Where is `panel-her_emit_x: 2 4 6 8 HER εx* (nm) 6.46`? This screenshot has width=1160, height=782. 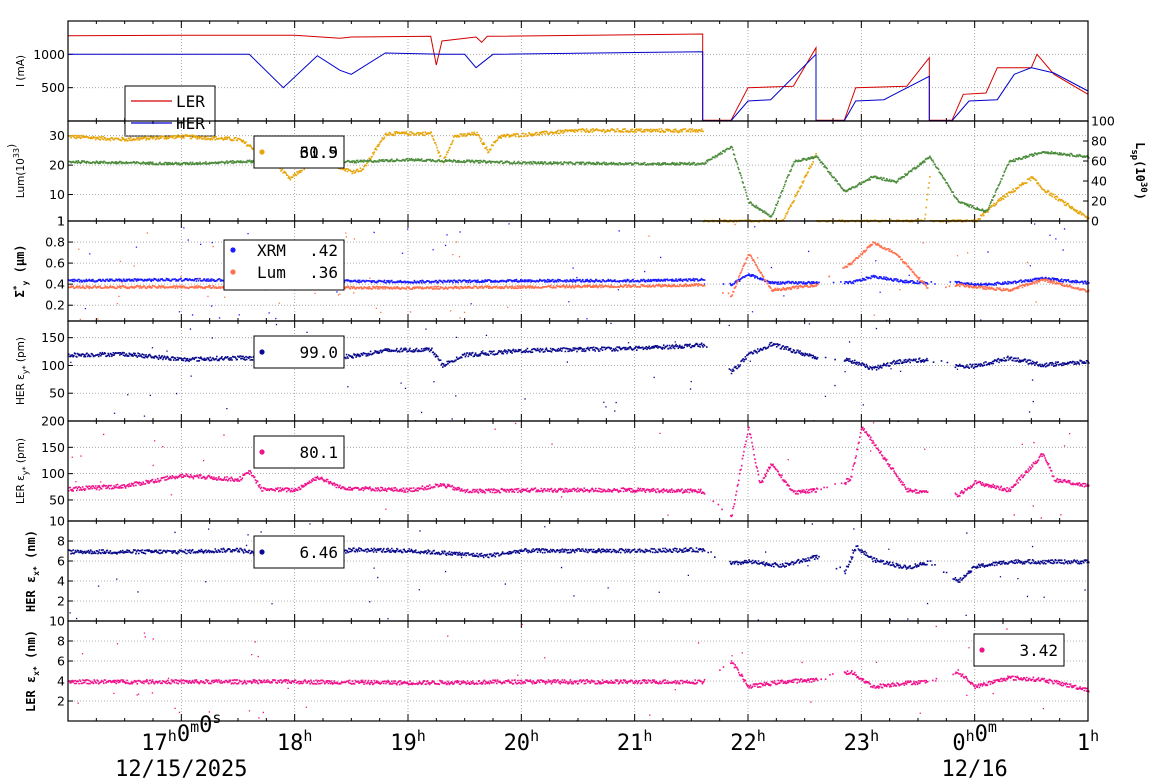 panel-her_emit_x: 2 4 6 8 HER εx* (nm) 6.46 is located at coordinates (557, 571).